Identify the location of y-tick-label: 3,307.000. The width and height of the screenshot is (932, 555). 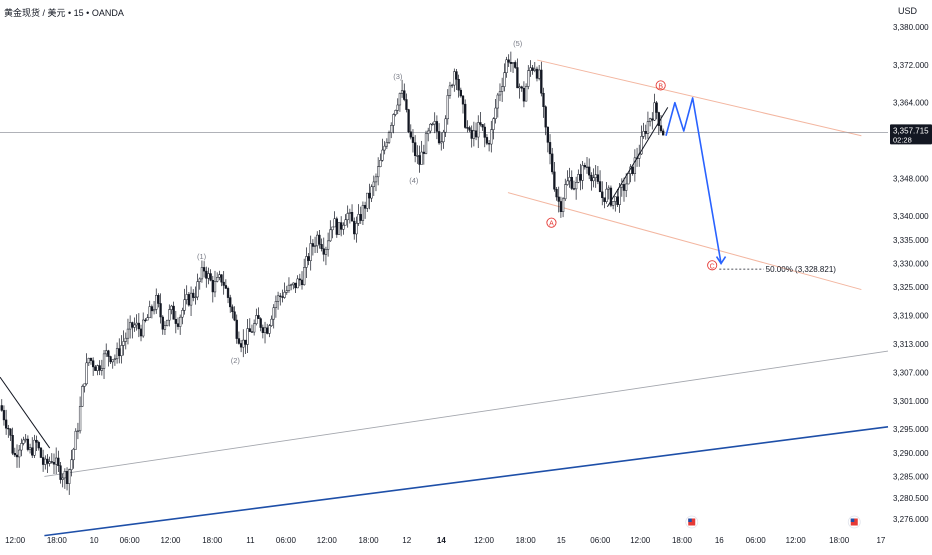
(911, 372).